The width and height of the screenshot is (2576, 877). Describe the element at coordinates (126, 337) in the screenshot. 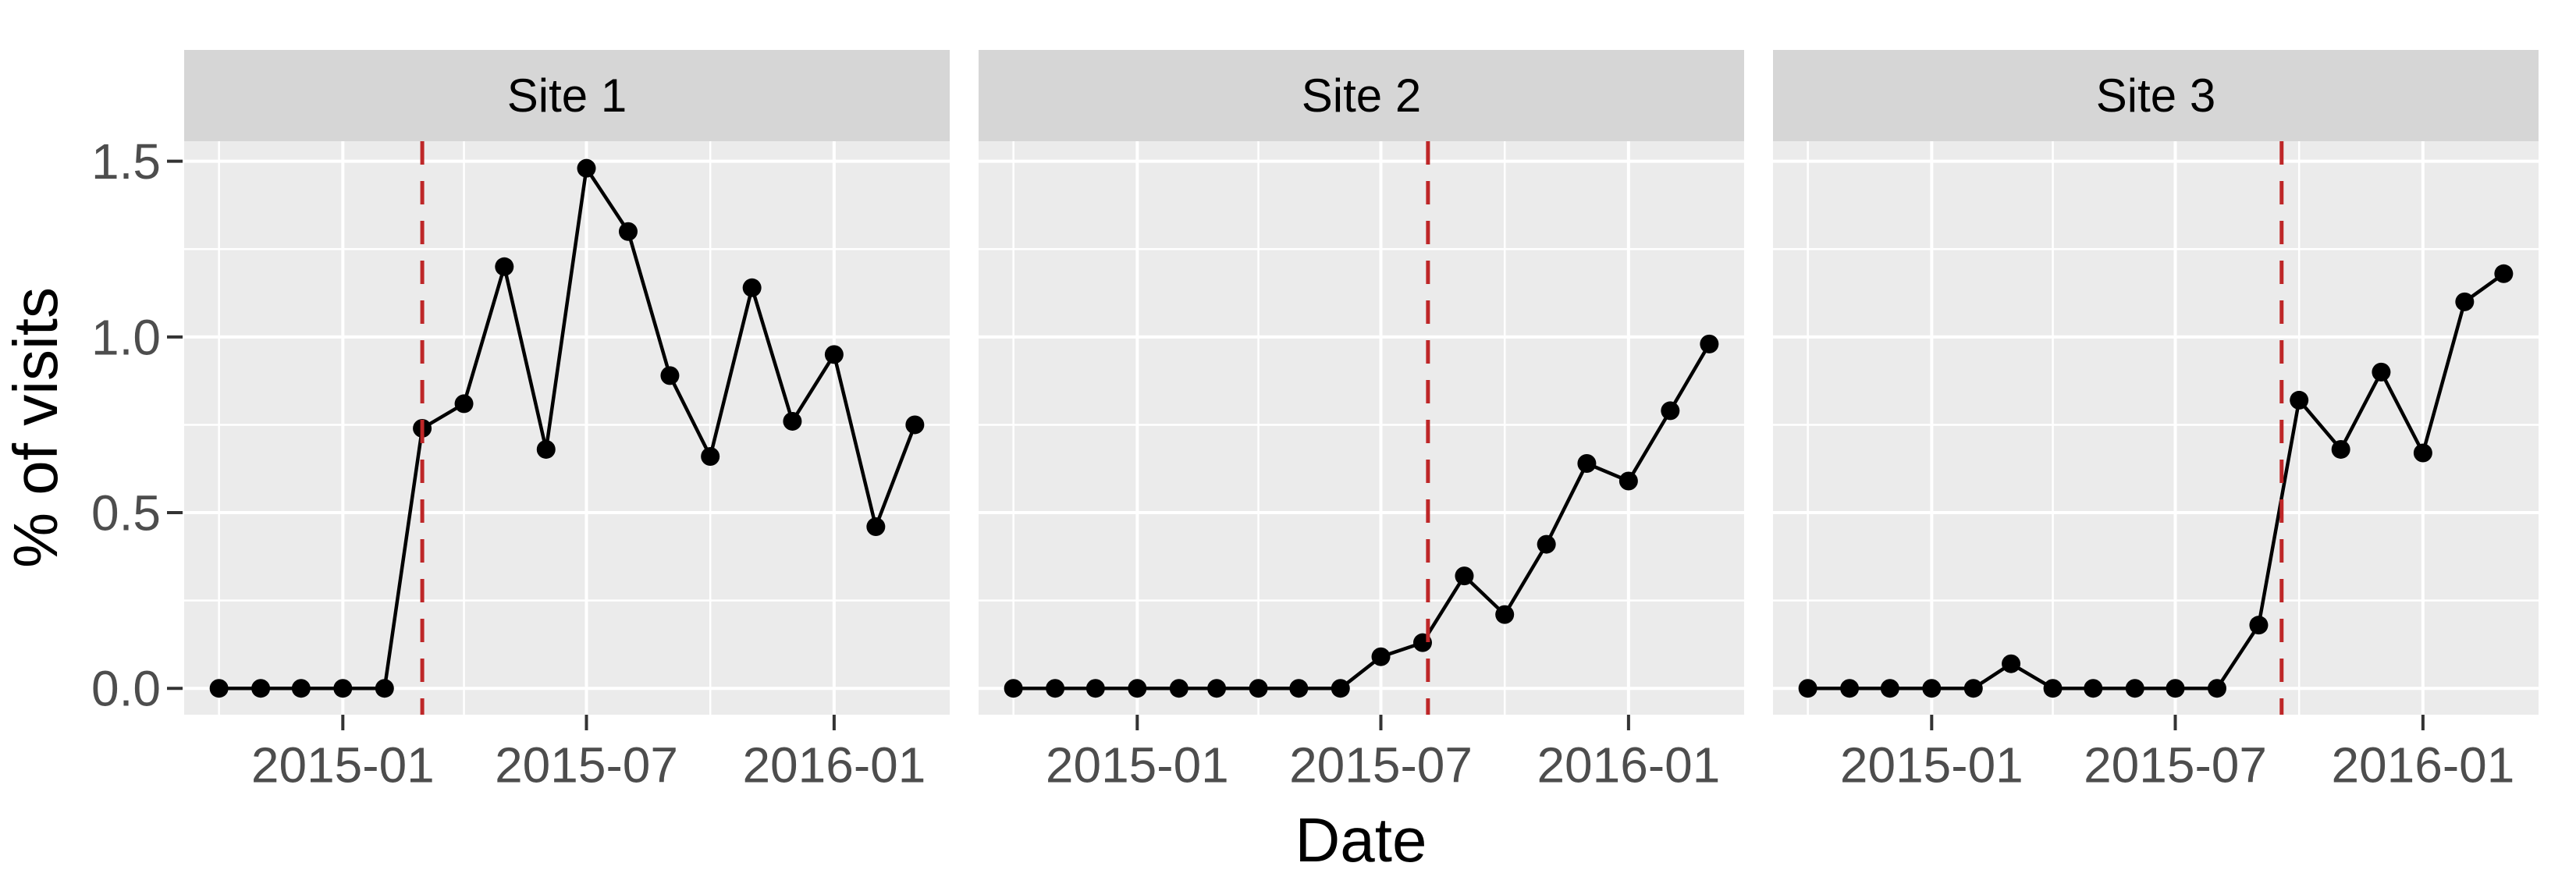

I see `y-tick-label: 1.0` at that location.